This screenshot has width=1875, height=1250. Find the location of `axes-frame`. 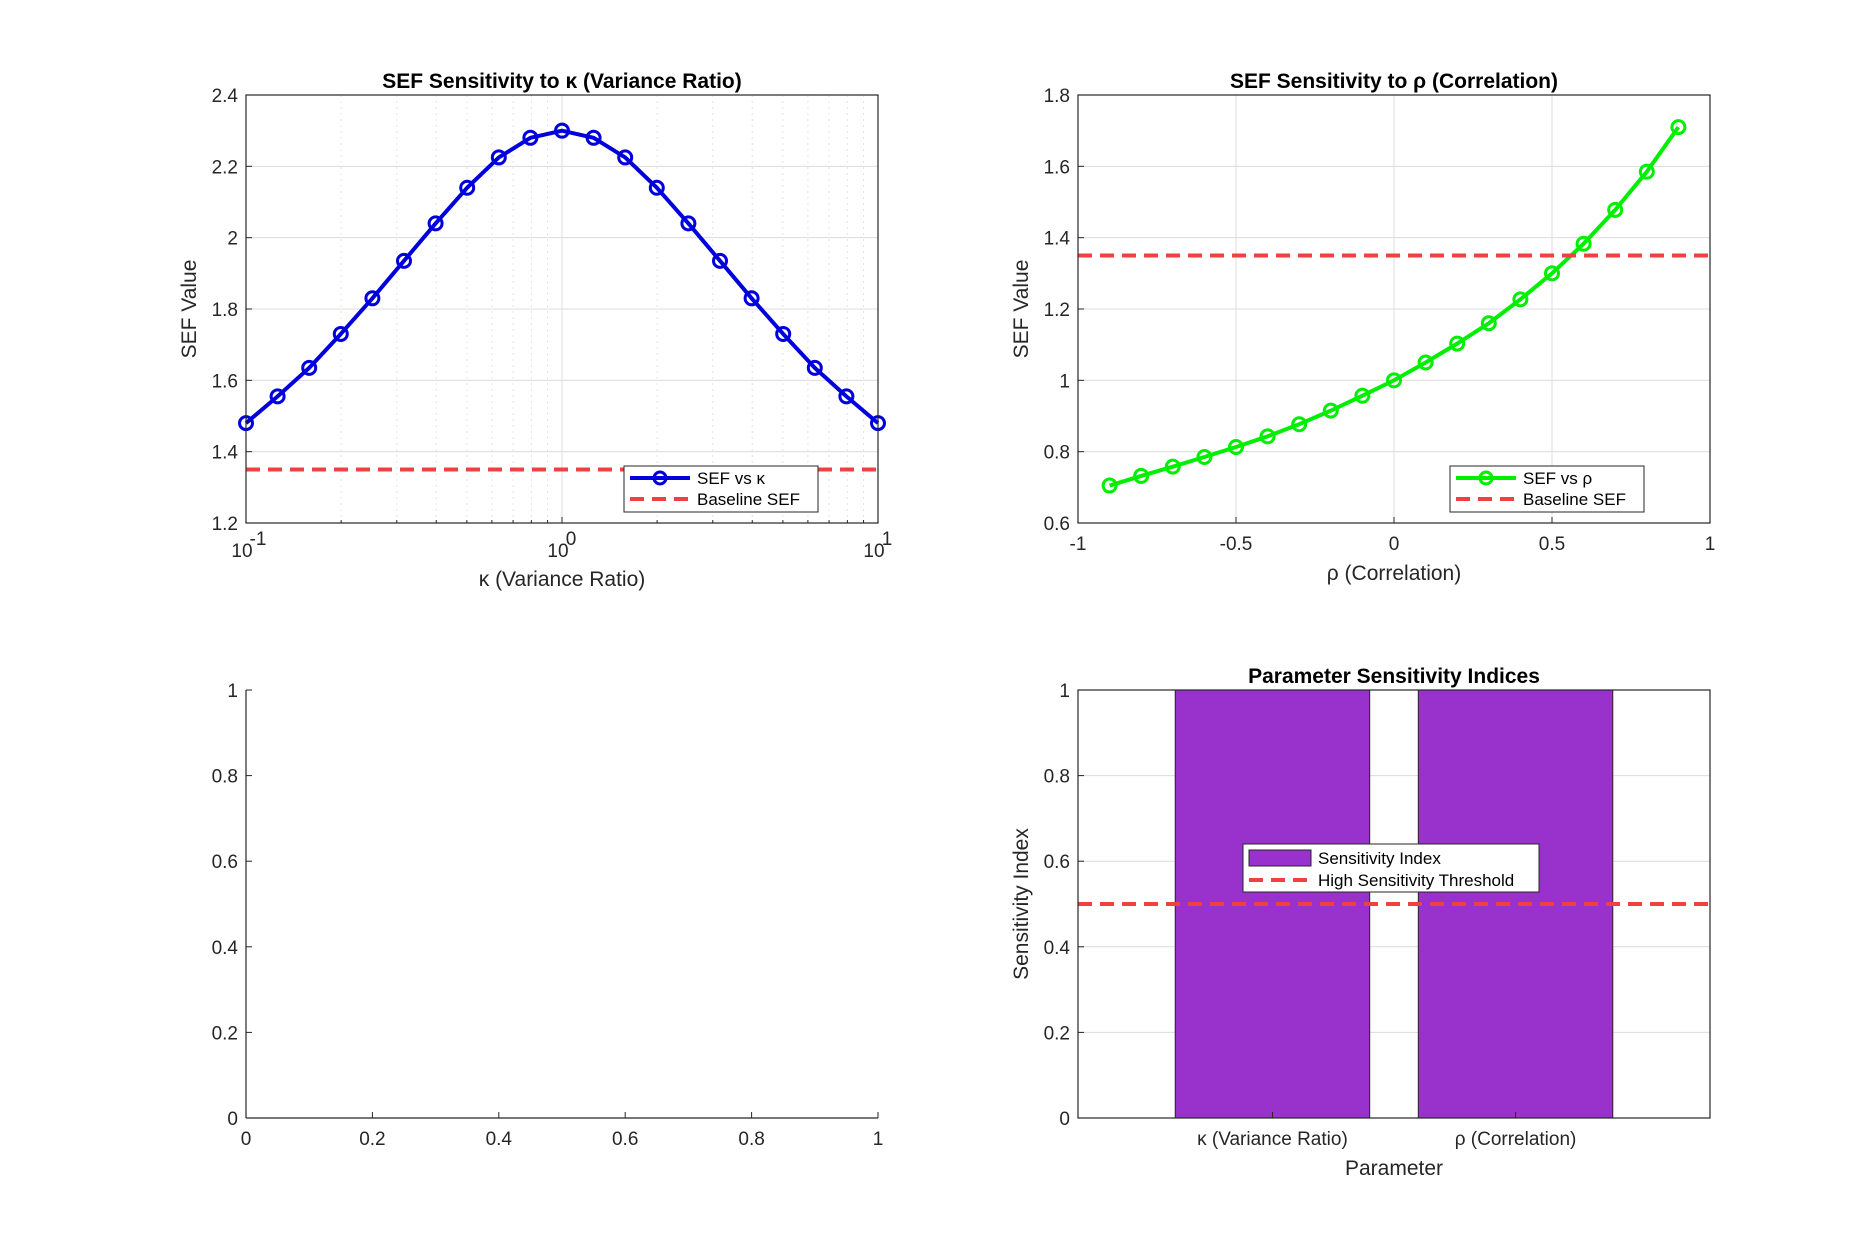

axes-frame is located at coordinates (1394, 904).